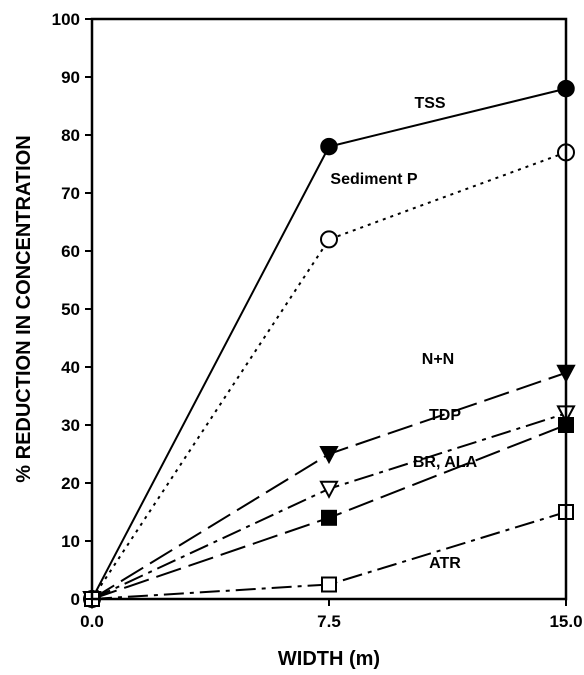 The height and width of the screenshot is (675, 584). I want to click on x-tick-label-7.5: 7.5, so click(329, 621).